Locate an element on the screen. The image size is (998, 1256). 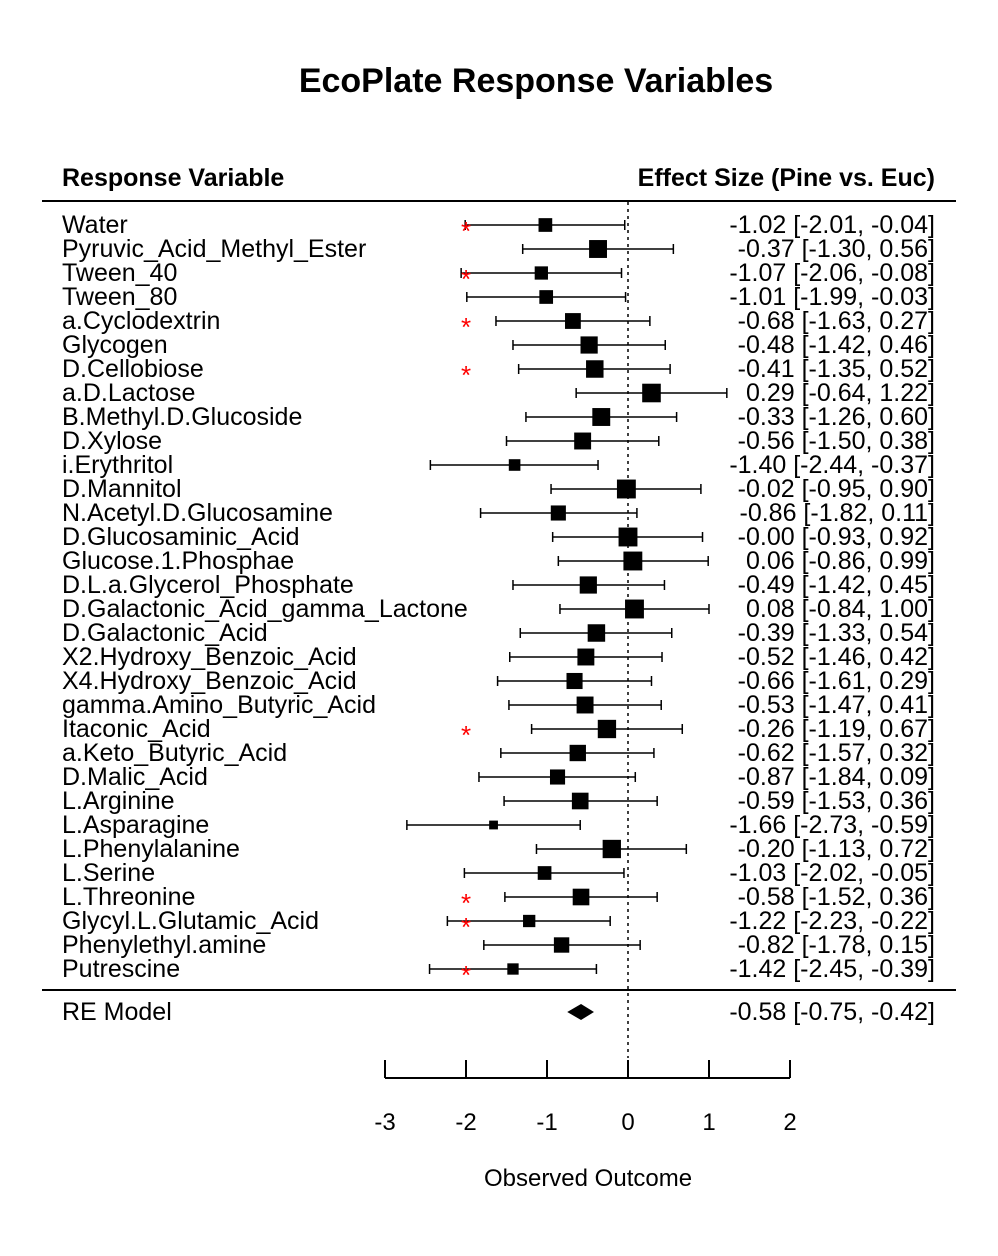
row-label: D.Malic_Acid is located at coordinates (135, 777).